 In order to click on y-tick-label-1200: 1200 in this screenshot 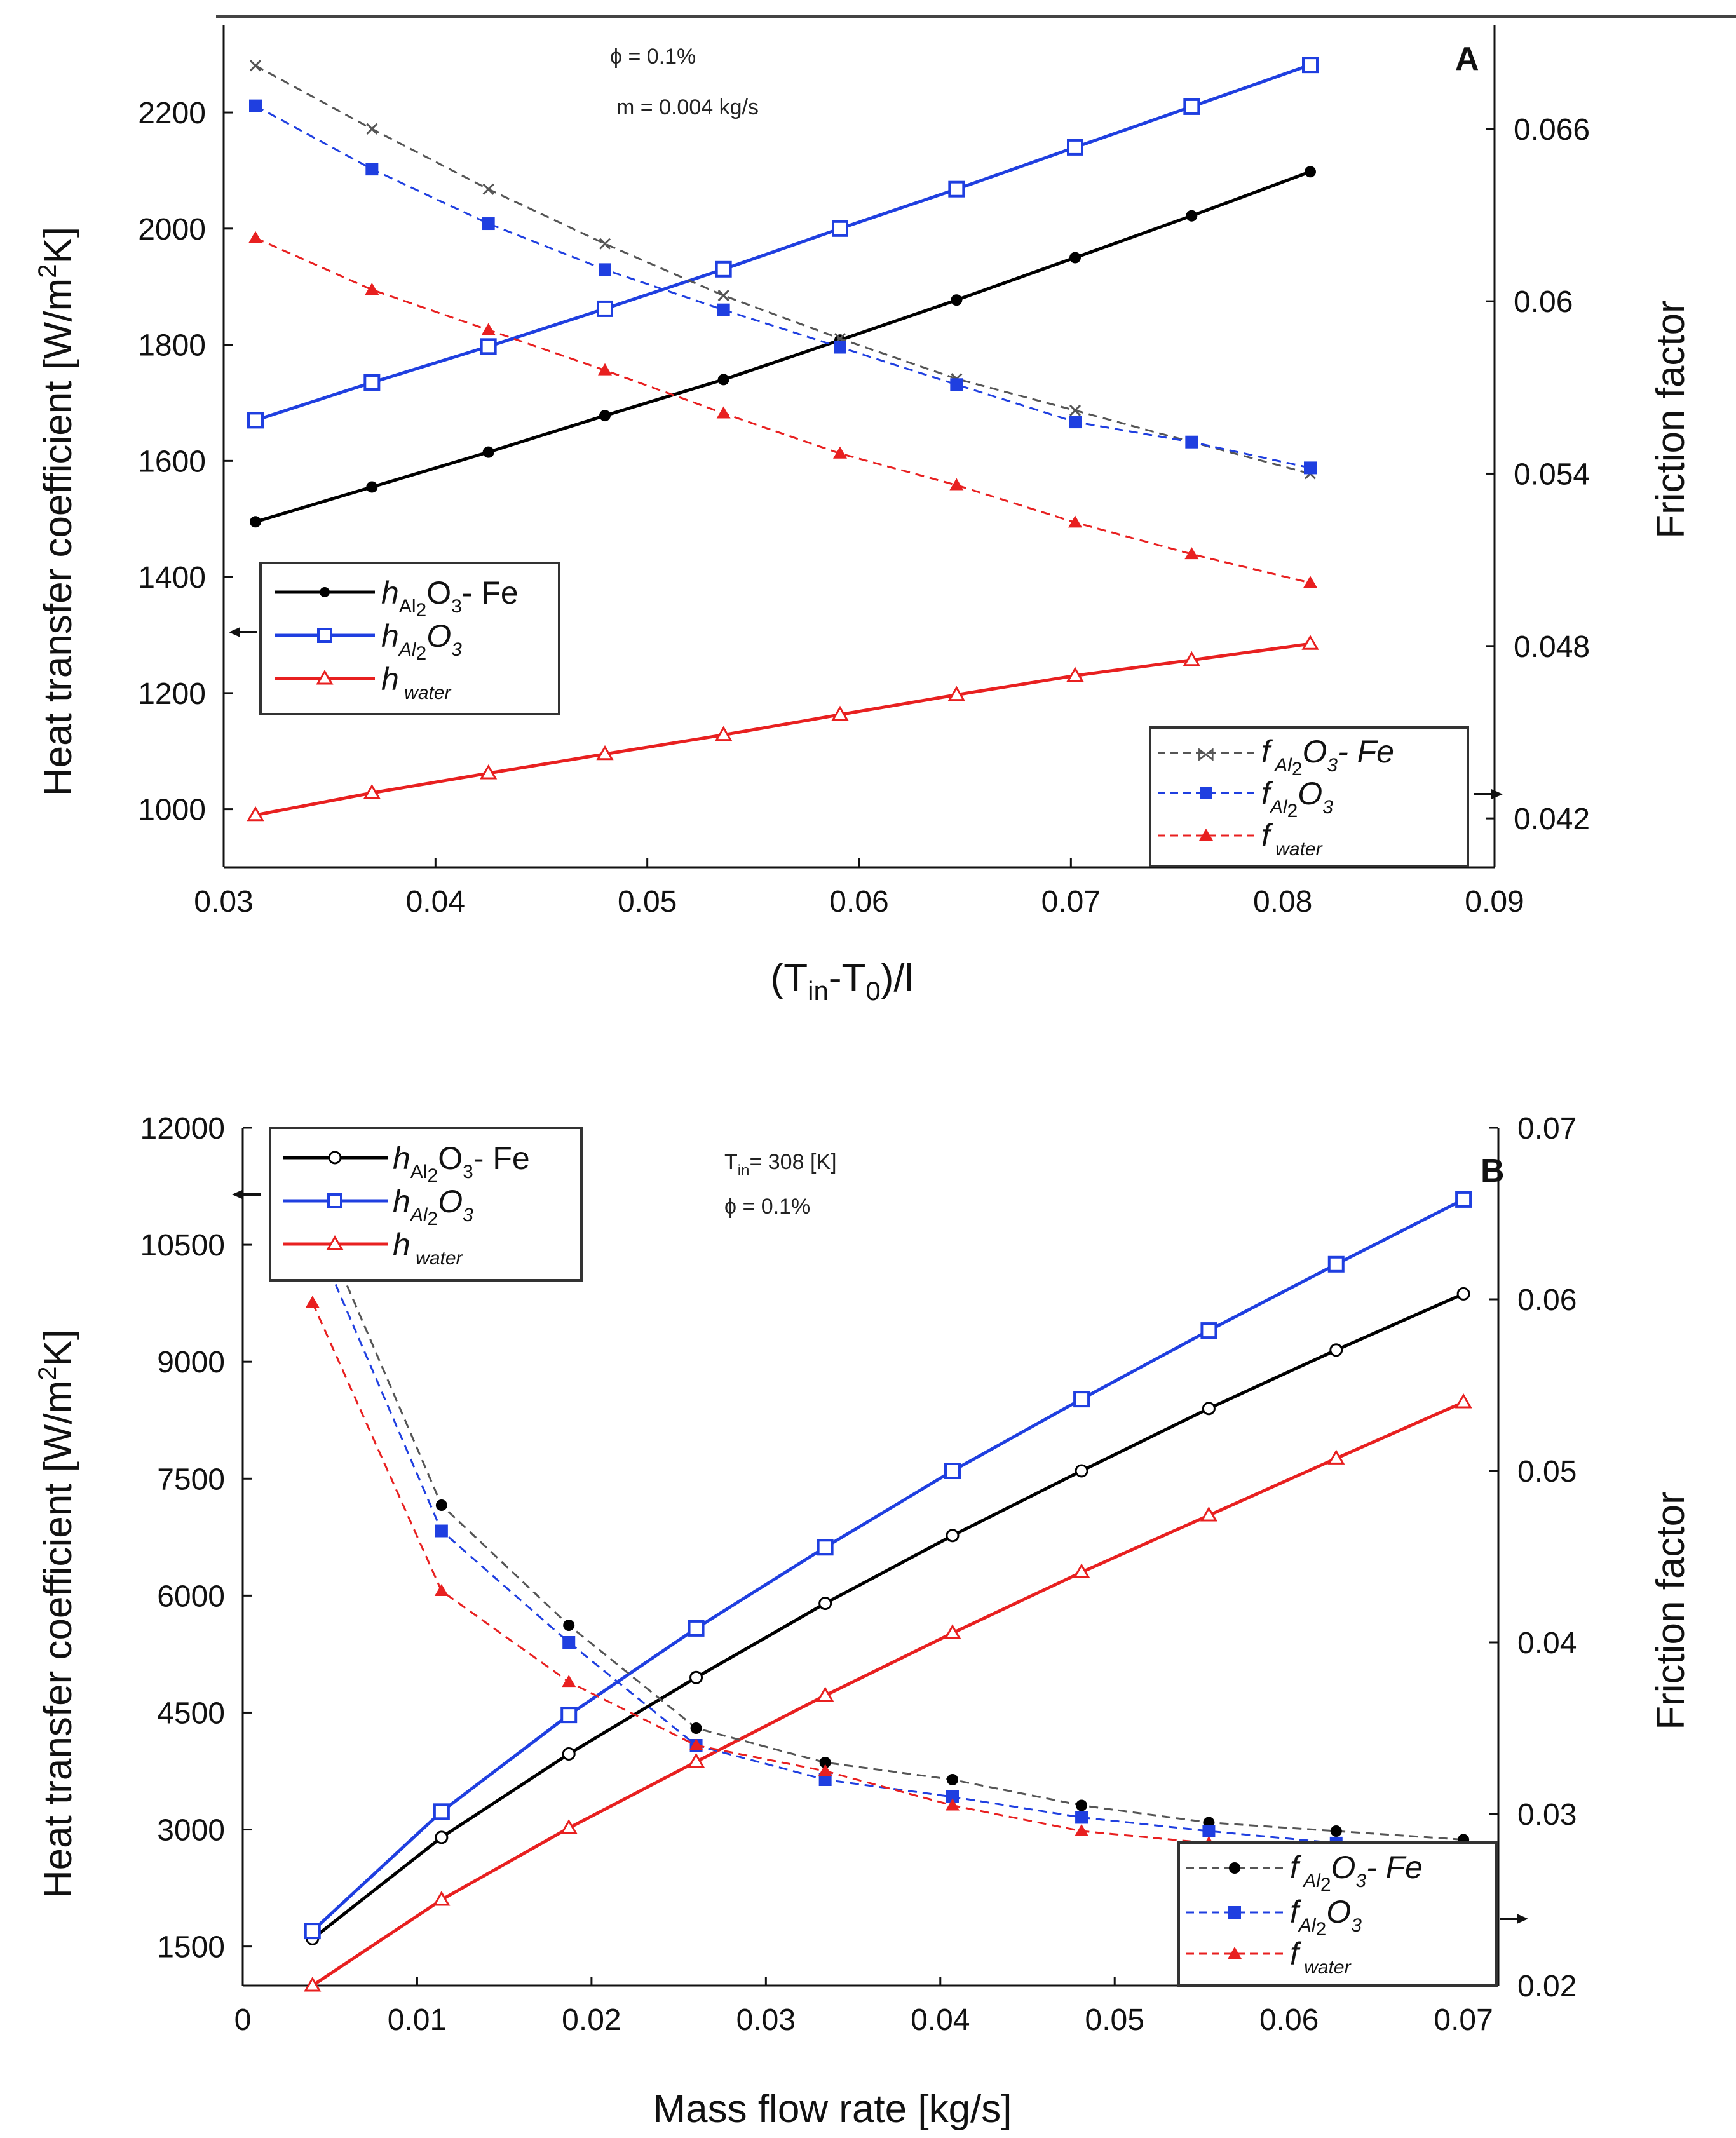, I will do `click(172, 694)`.